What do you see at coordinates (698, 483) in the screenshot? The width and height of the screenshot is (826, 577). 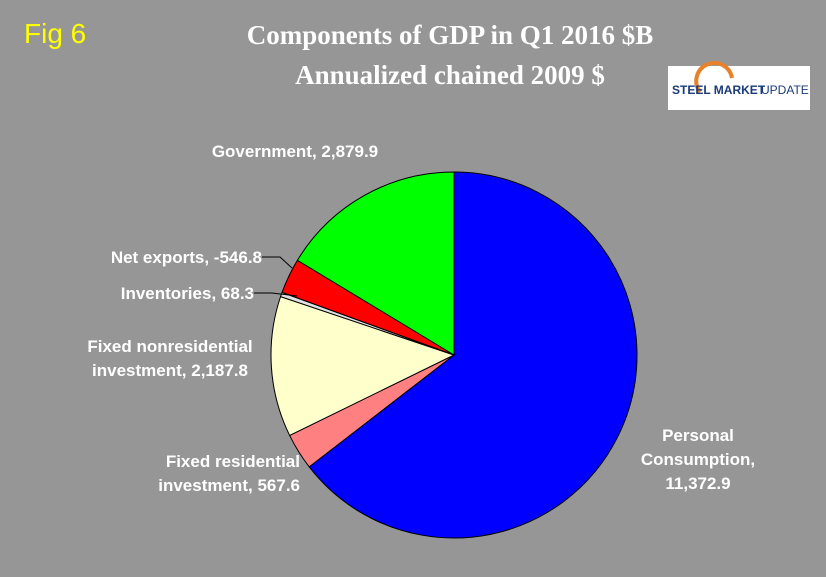 I see `label-value: 11,372.9` at bounding box center [698, 483].